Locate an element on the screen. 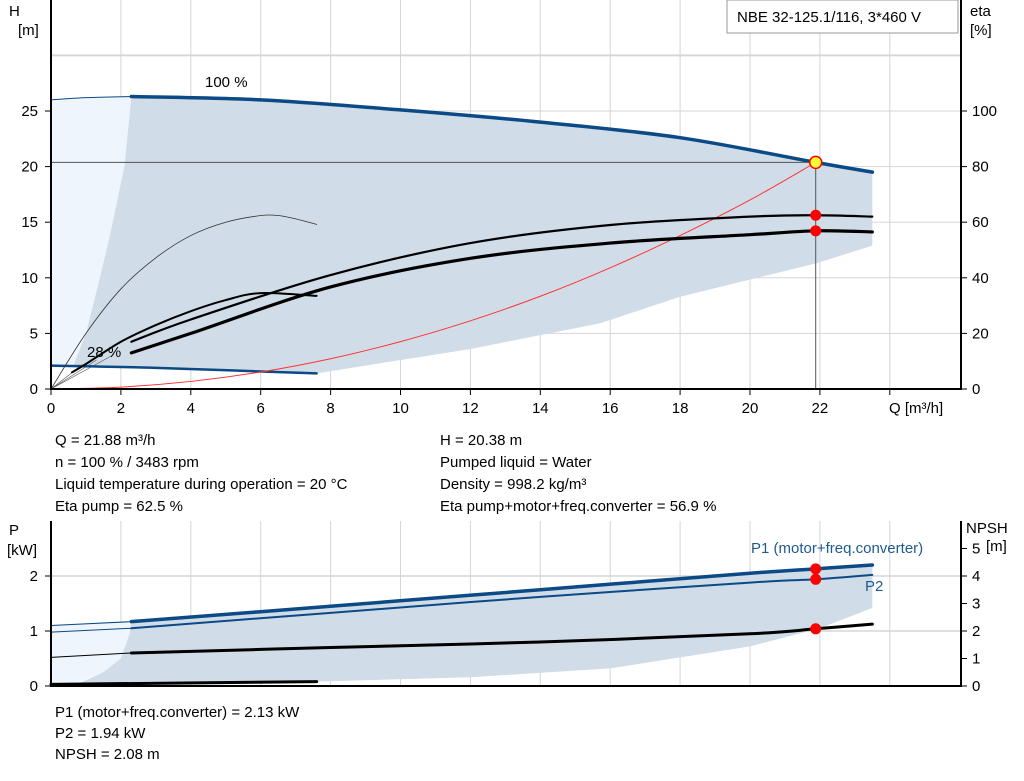 This screenshot has height=781, width=1024. q-tick-label: 2 is located at coordinates (121, 408).